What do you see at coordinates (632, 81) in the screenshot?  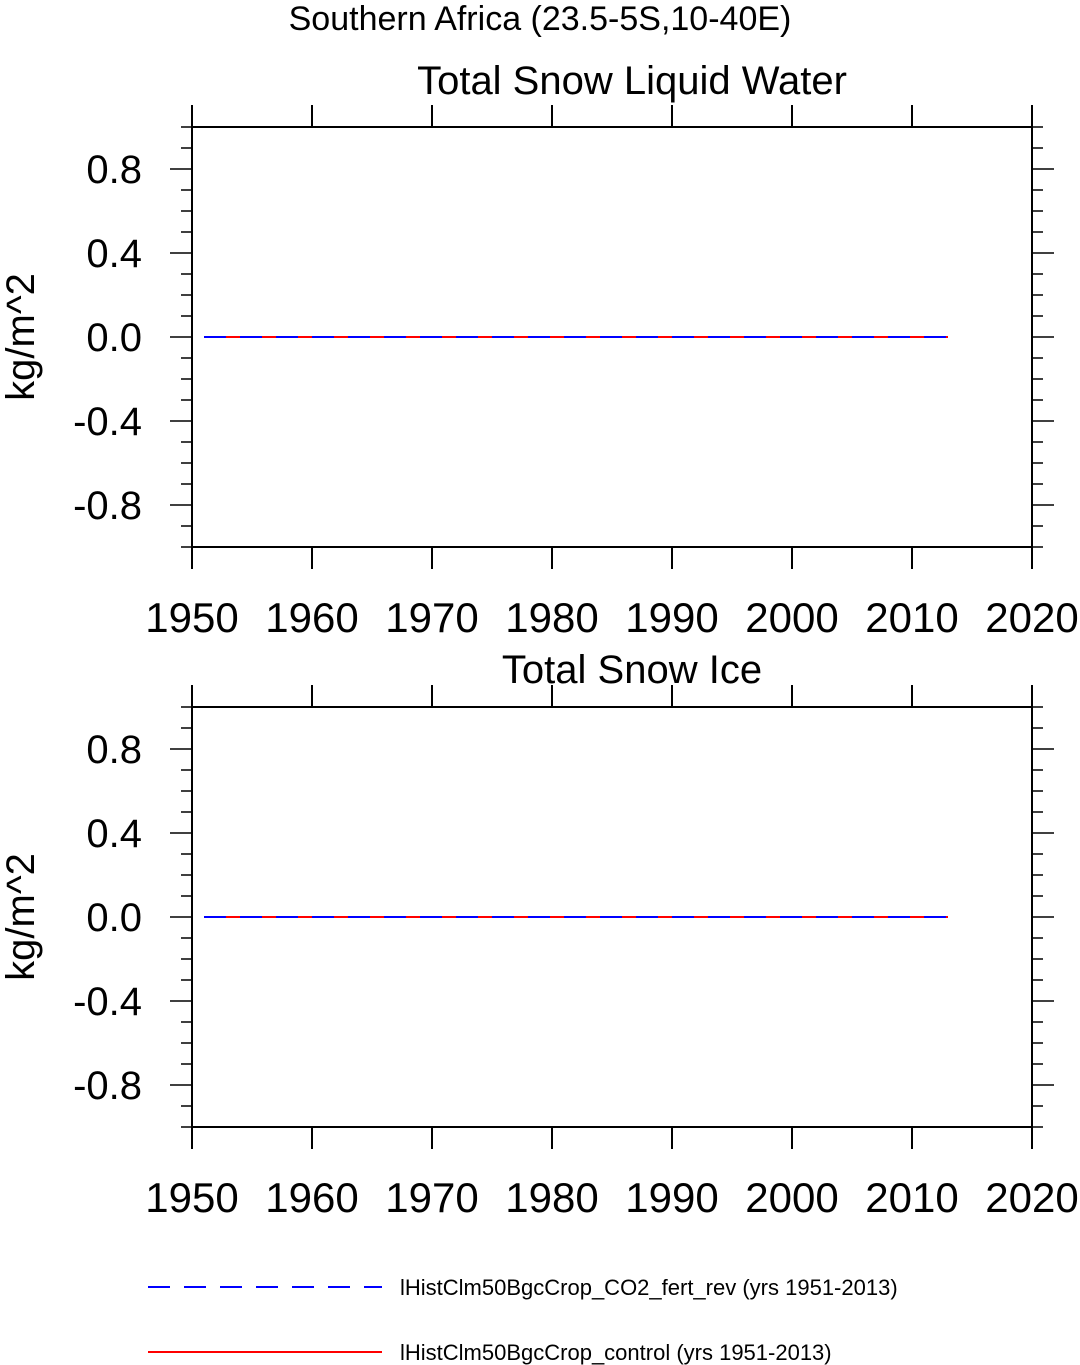 I see `panel-title: Total Snow Liquid Water` at bounding box center [632, 81].